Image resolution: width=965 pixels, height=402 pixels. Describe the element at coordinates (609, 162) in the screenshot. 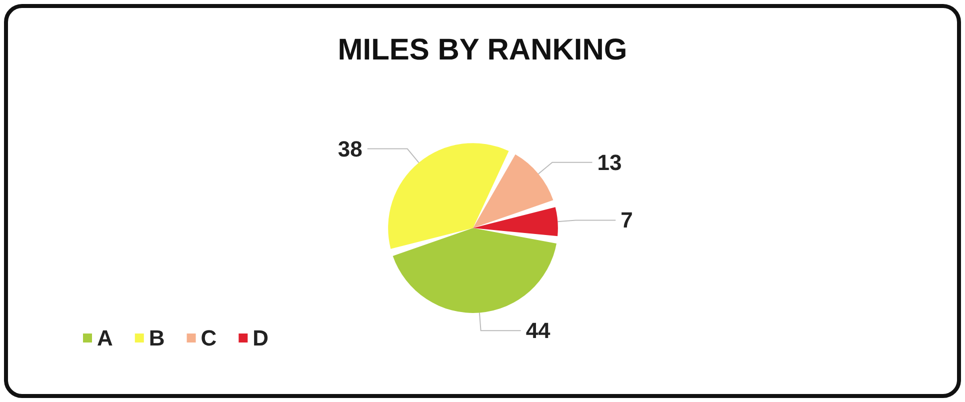

I see `data-label: 13` at that location.